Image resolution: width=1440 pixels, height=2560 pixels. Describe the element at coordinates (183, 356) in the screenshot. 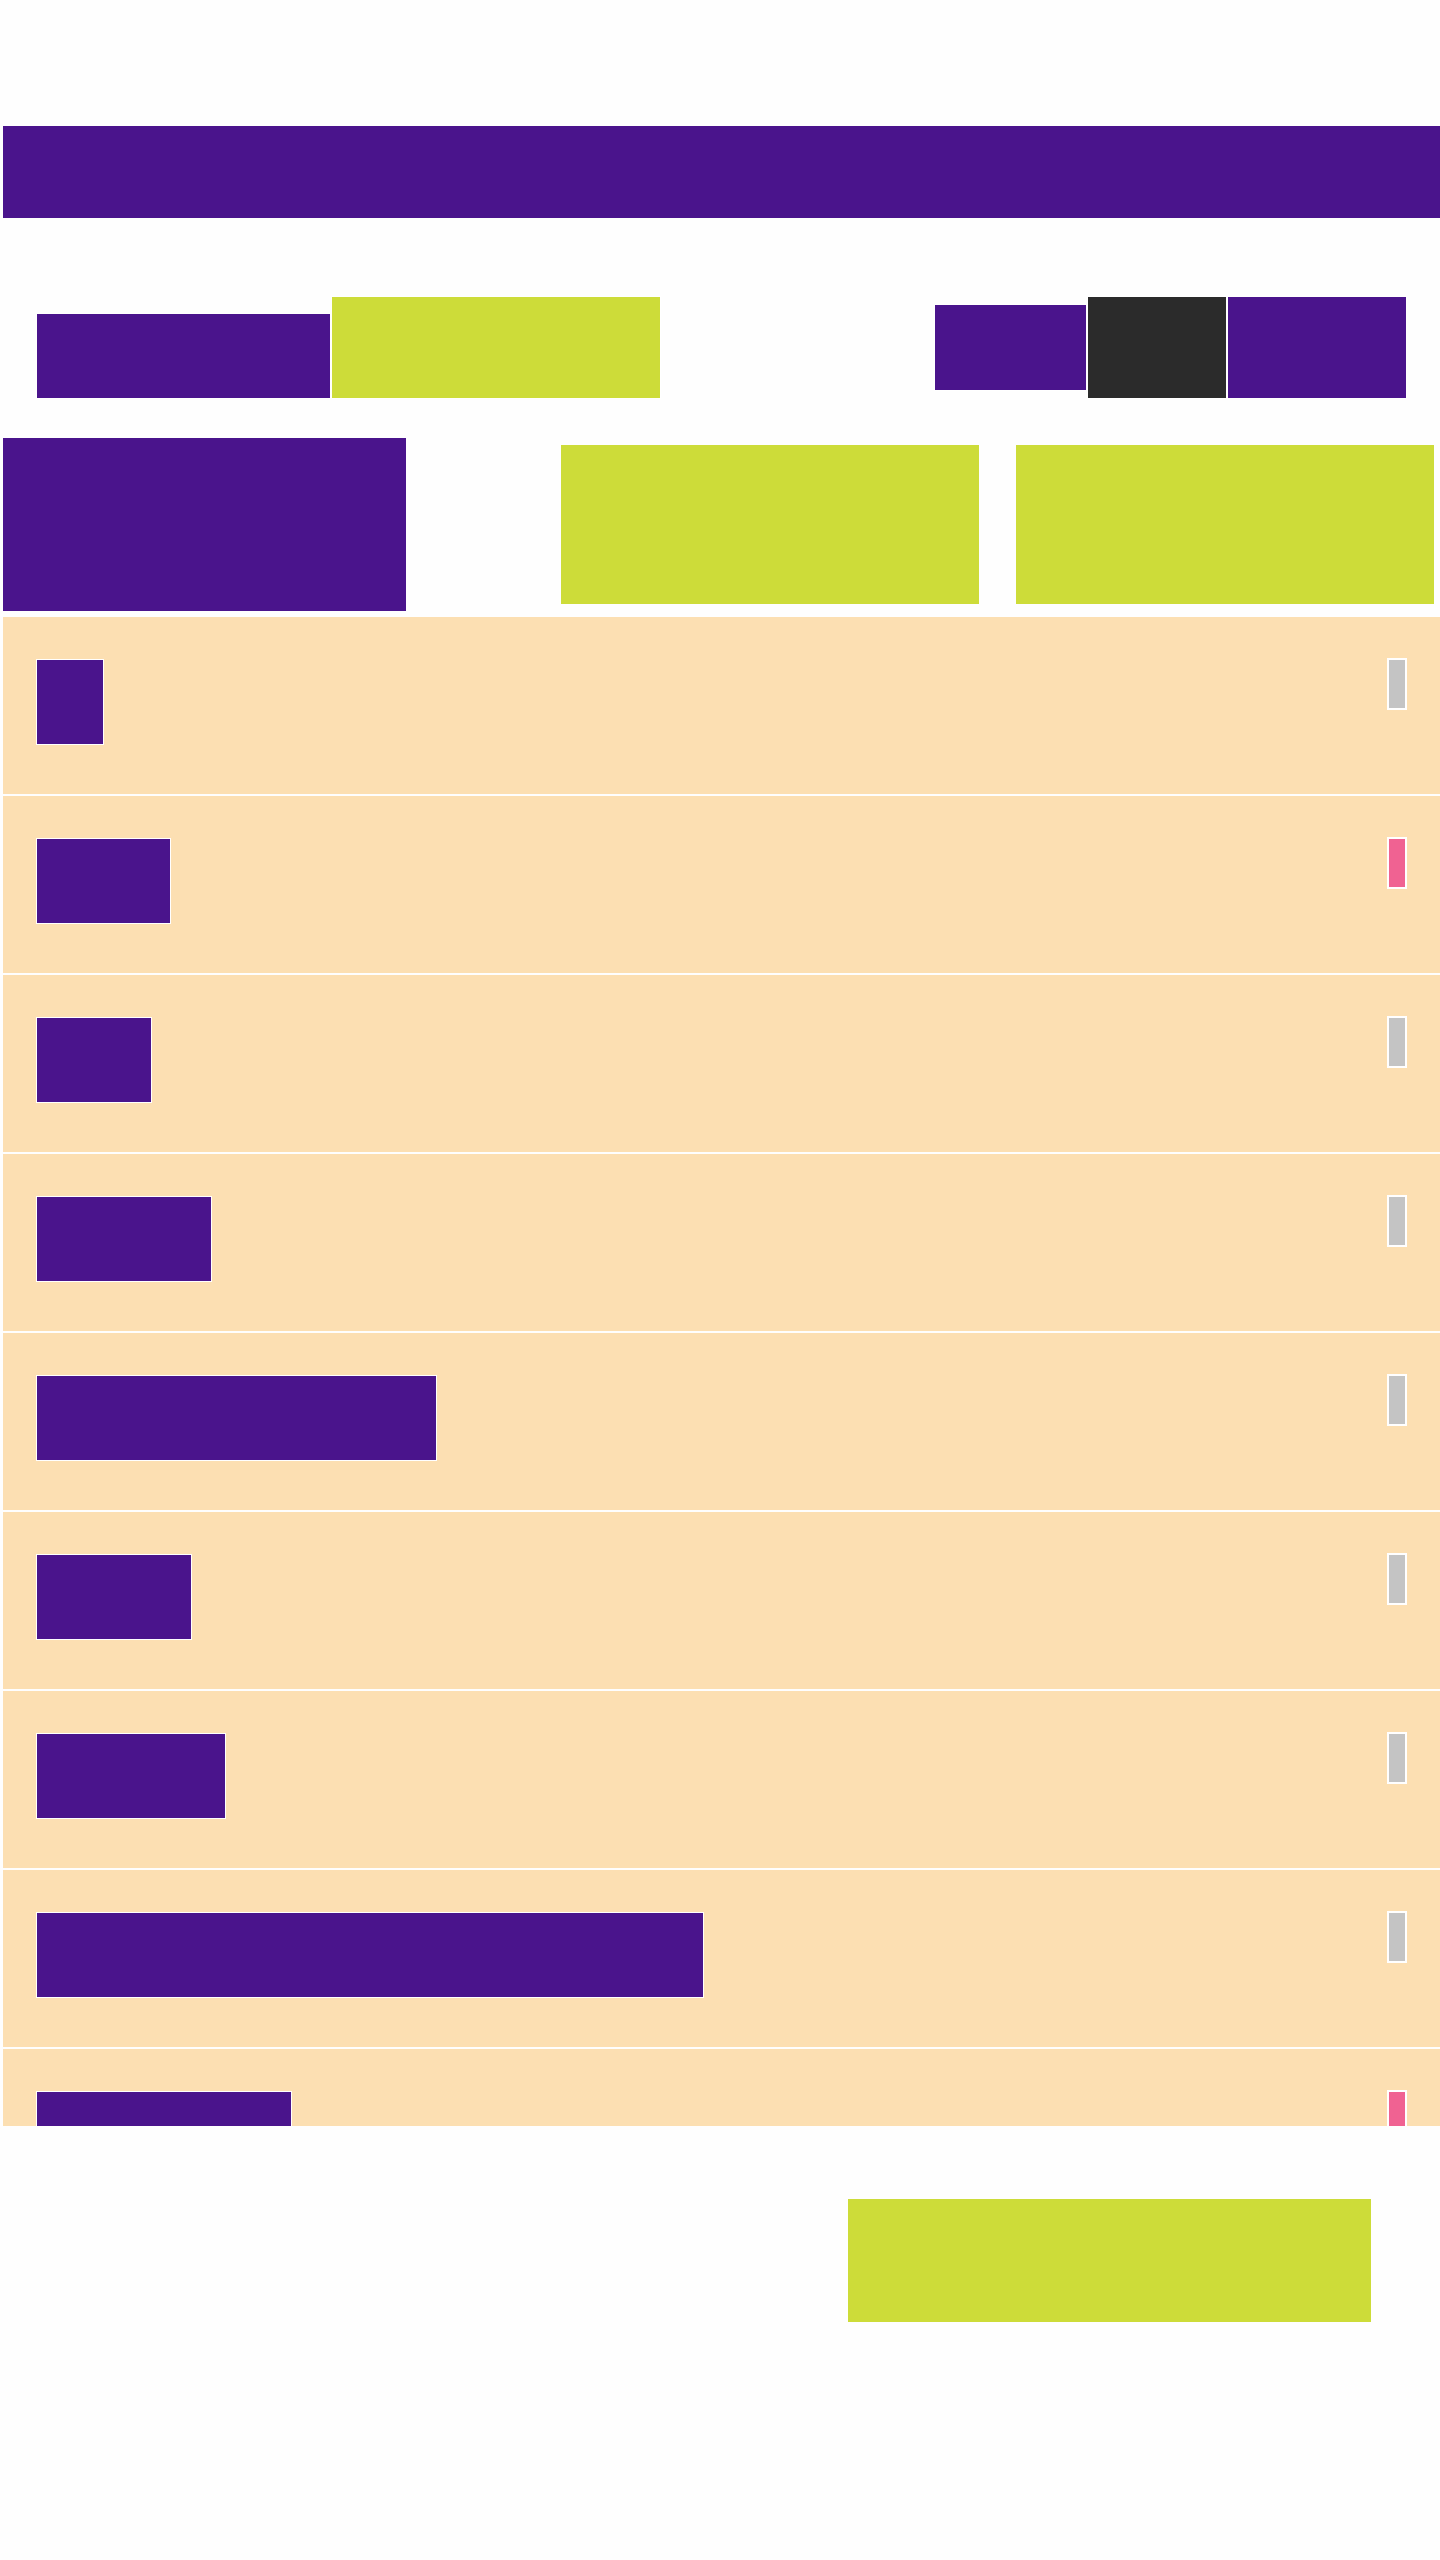

I see `toolbar-primary-button` at that location.